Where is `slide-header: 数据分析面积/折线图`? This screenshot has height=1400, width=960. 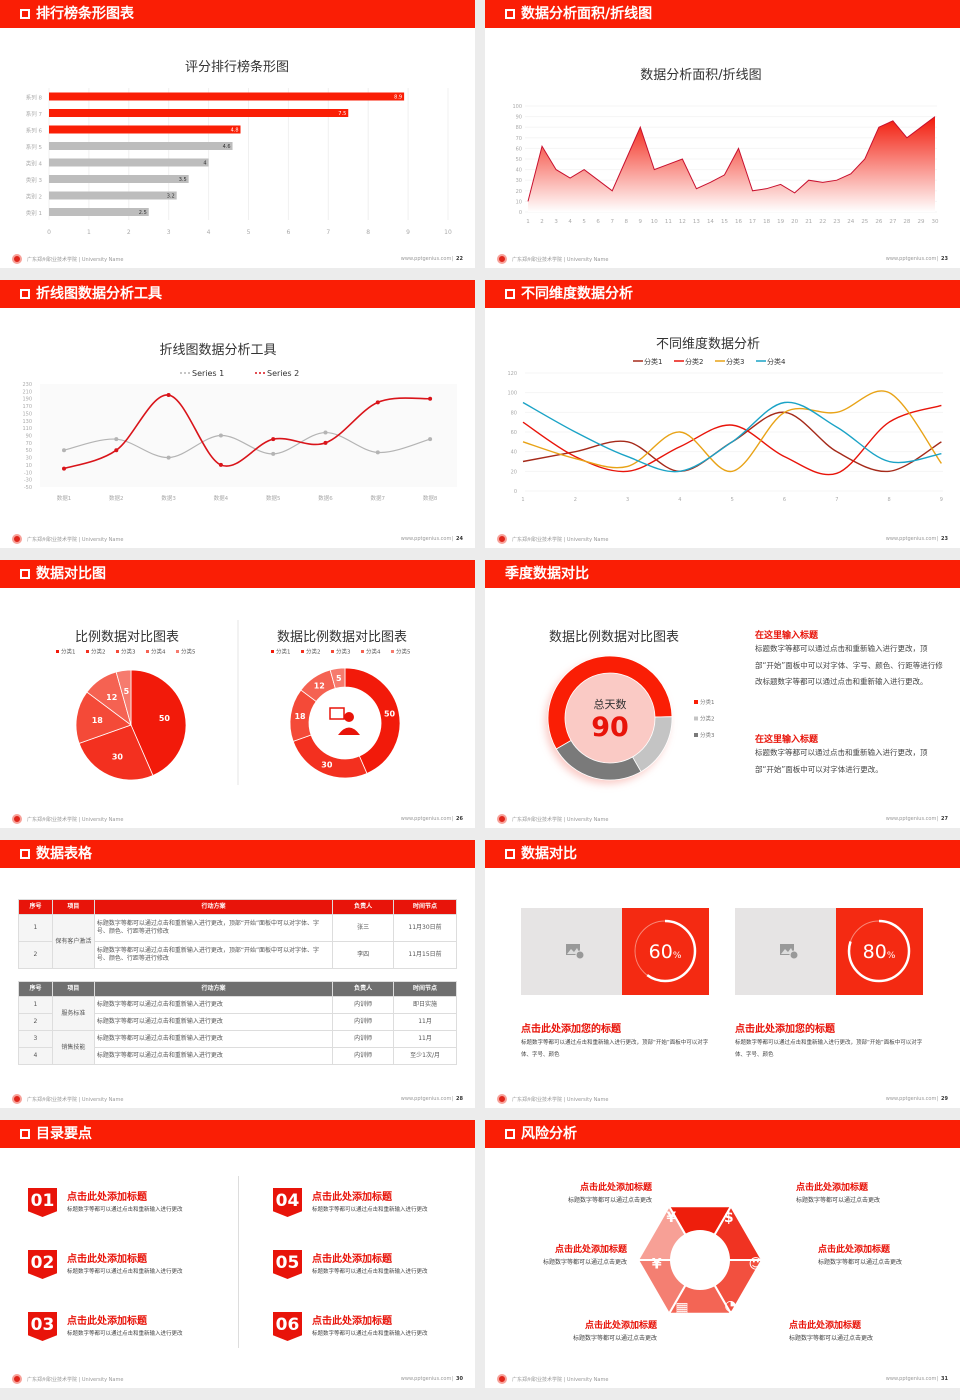
slide-header: 数据分析面积/折线图 is located at coordinates (722, 14).